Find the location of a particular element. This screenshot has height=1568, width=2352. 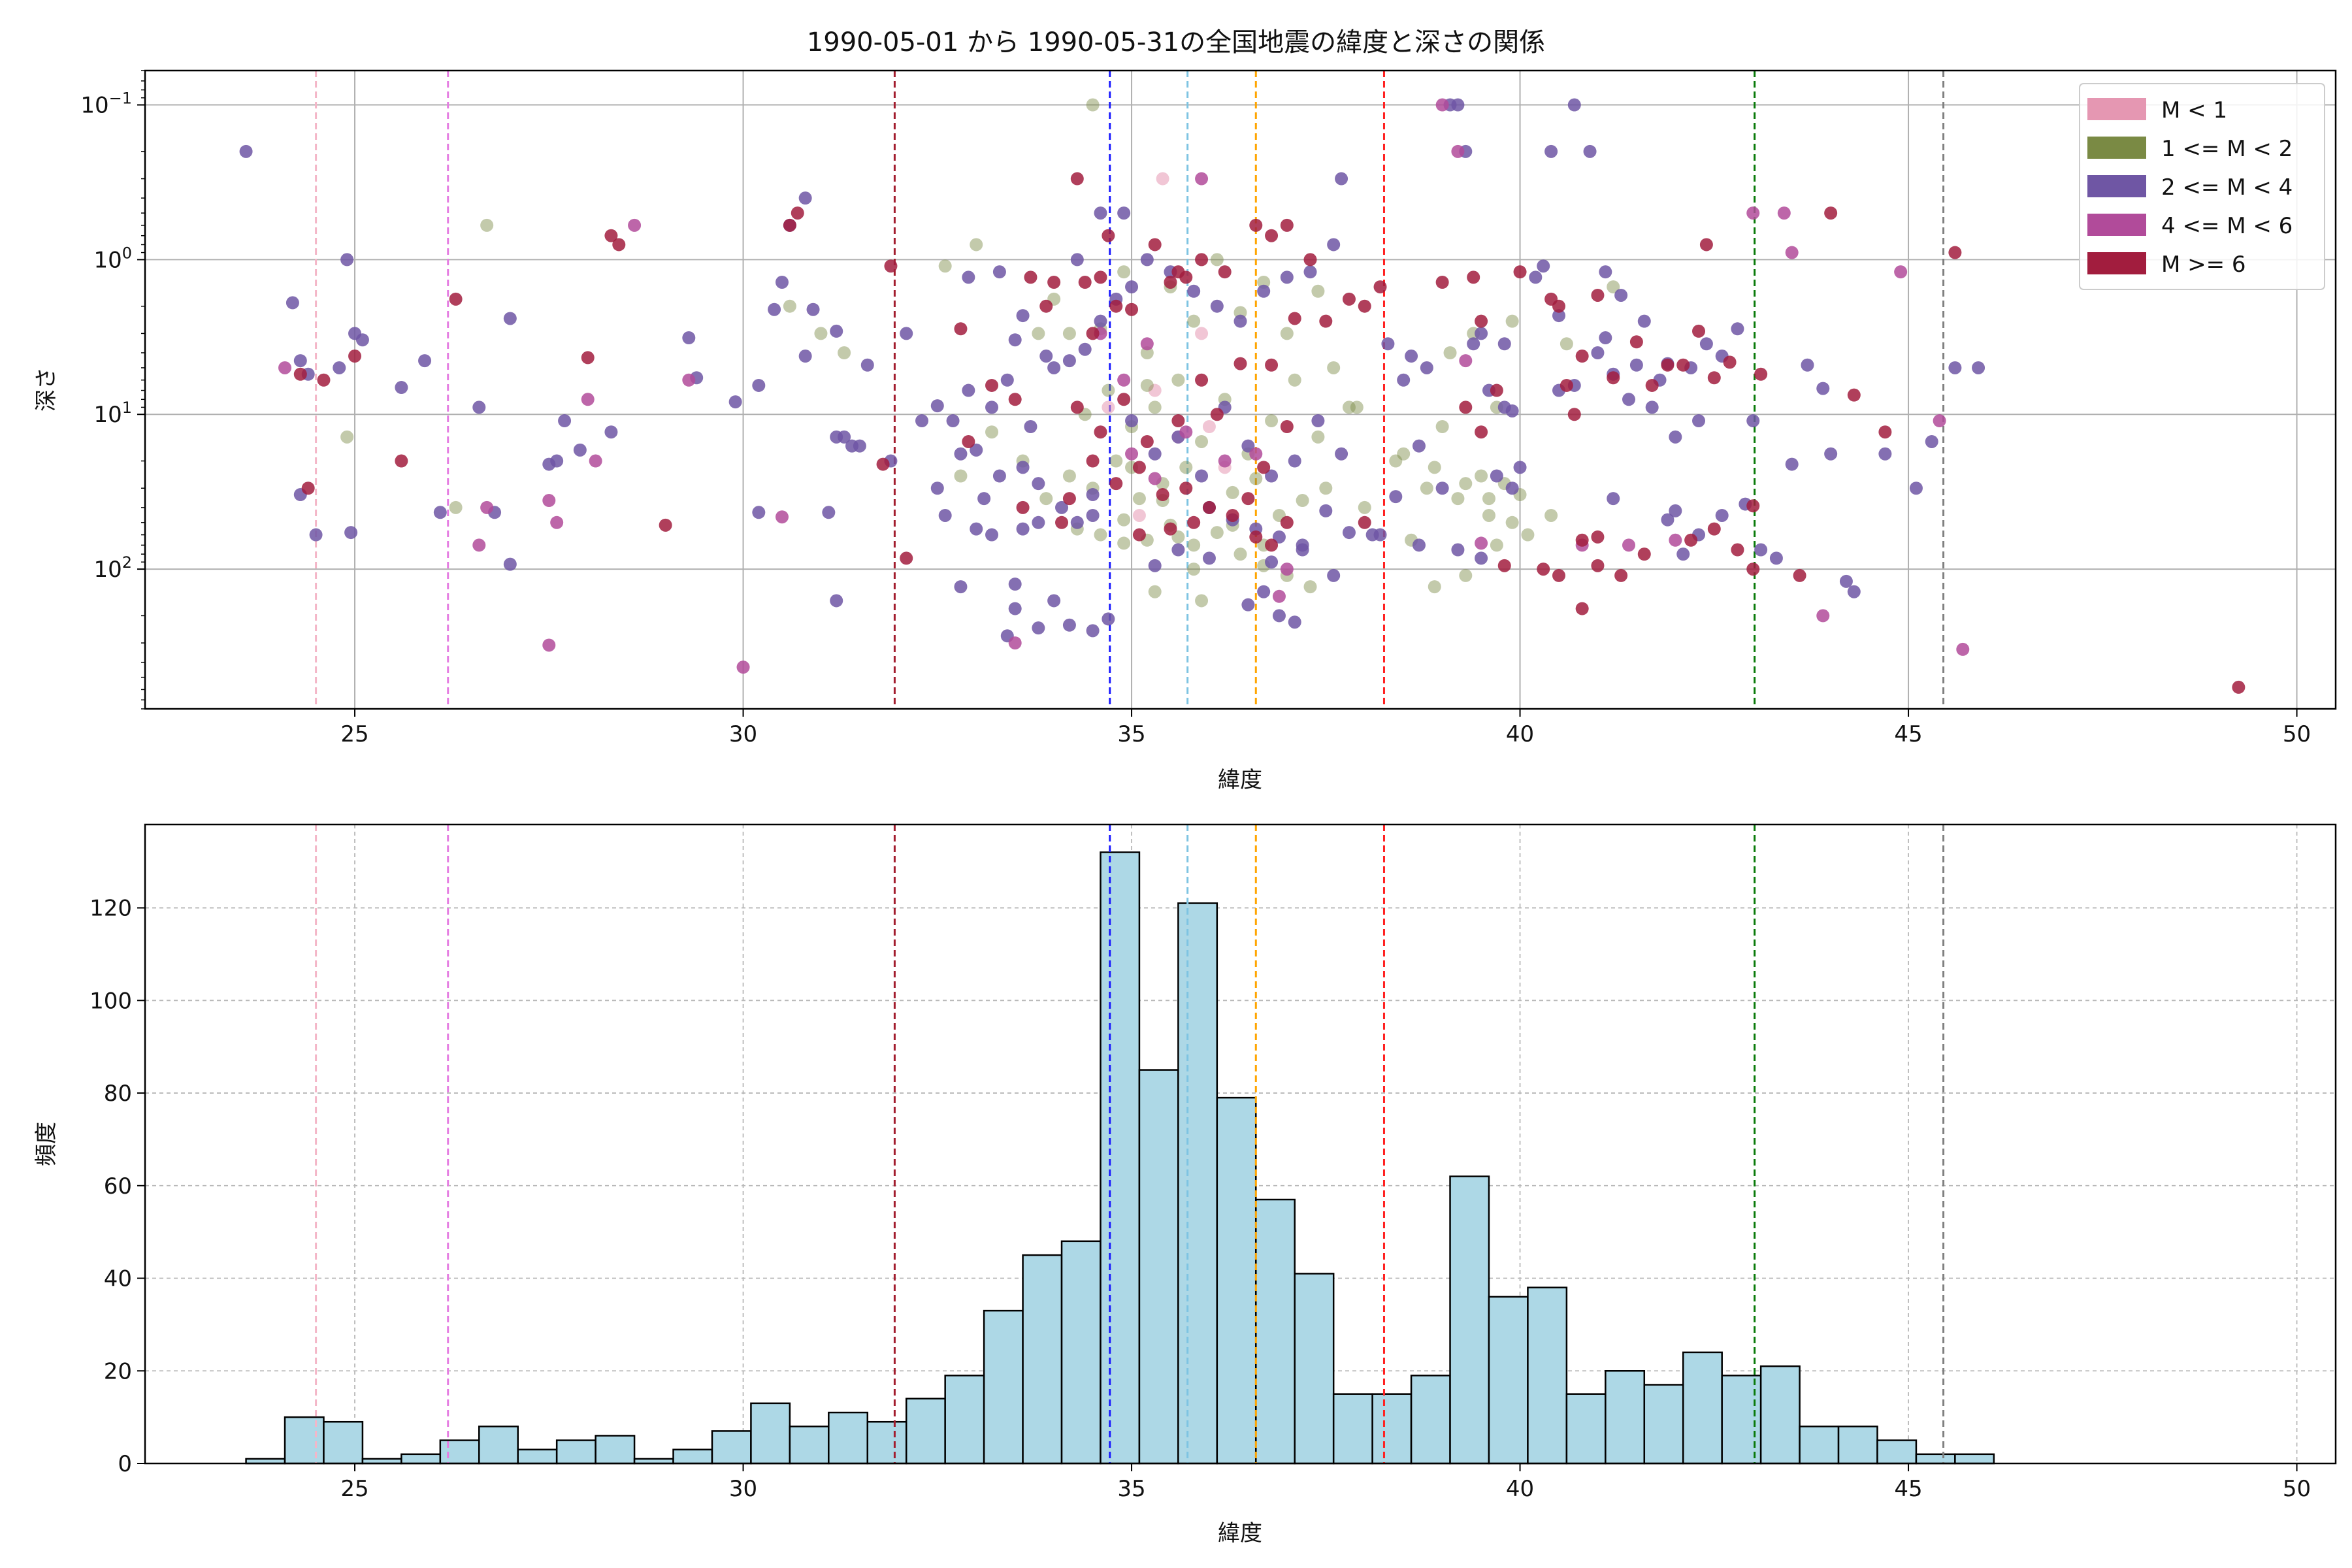

legend-swatch is located at coordinates (2116, 263).